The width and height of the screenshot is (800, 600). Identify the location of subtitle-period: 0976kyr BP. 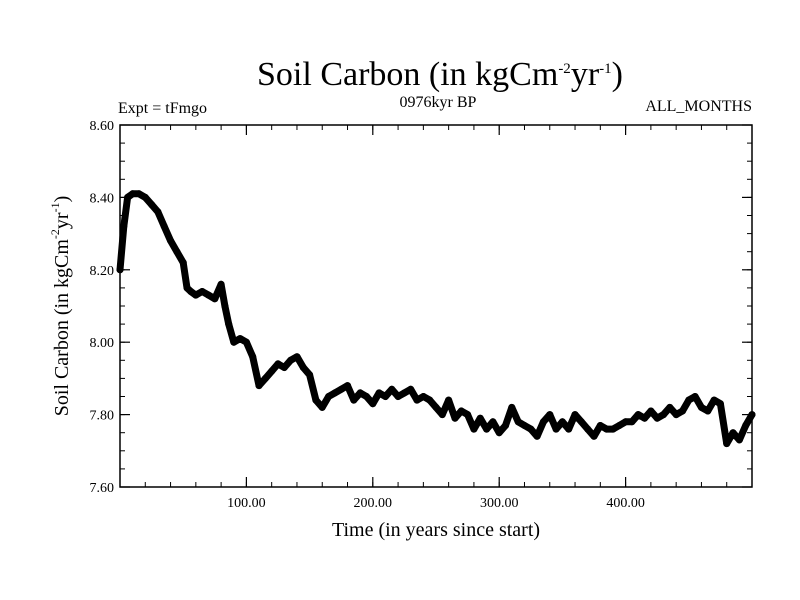
(438, 102).